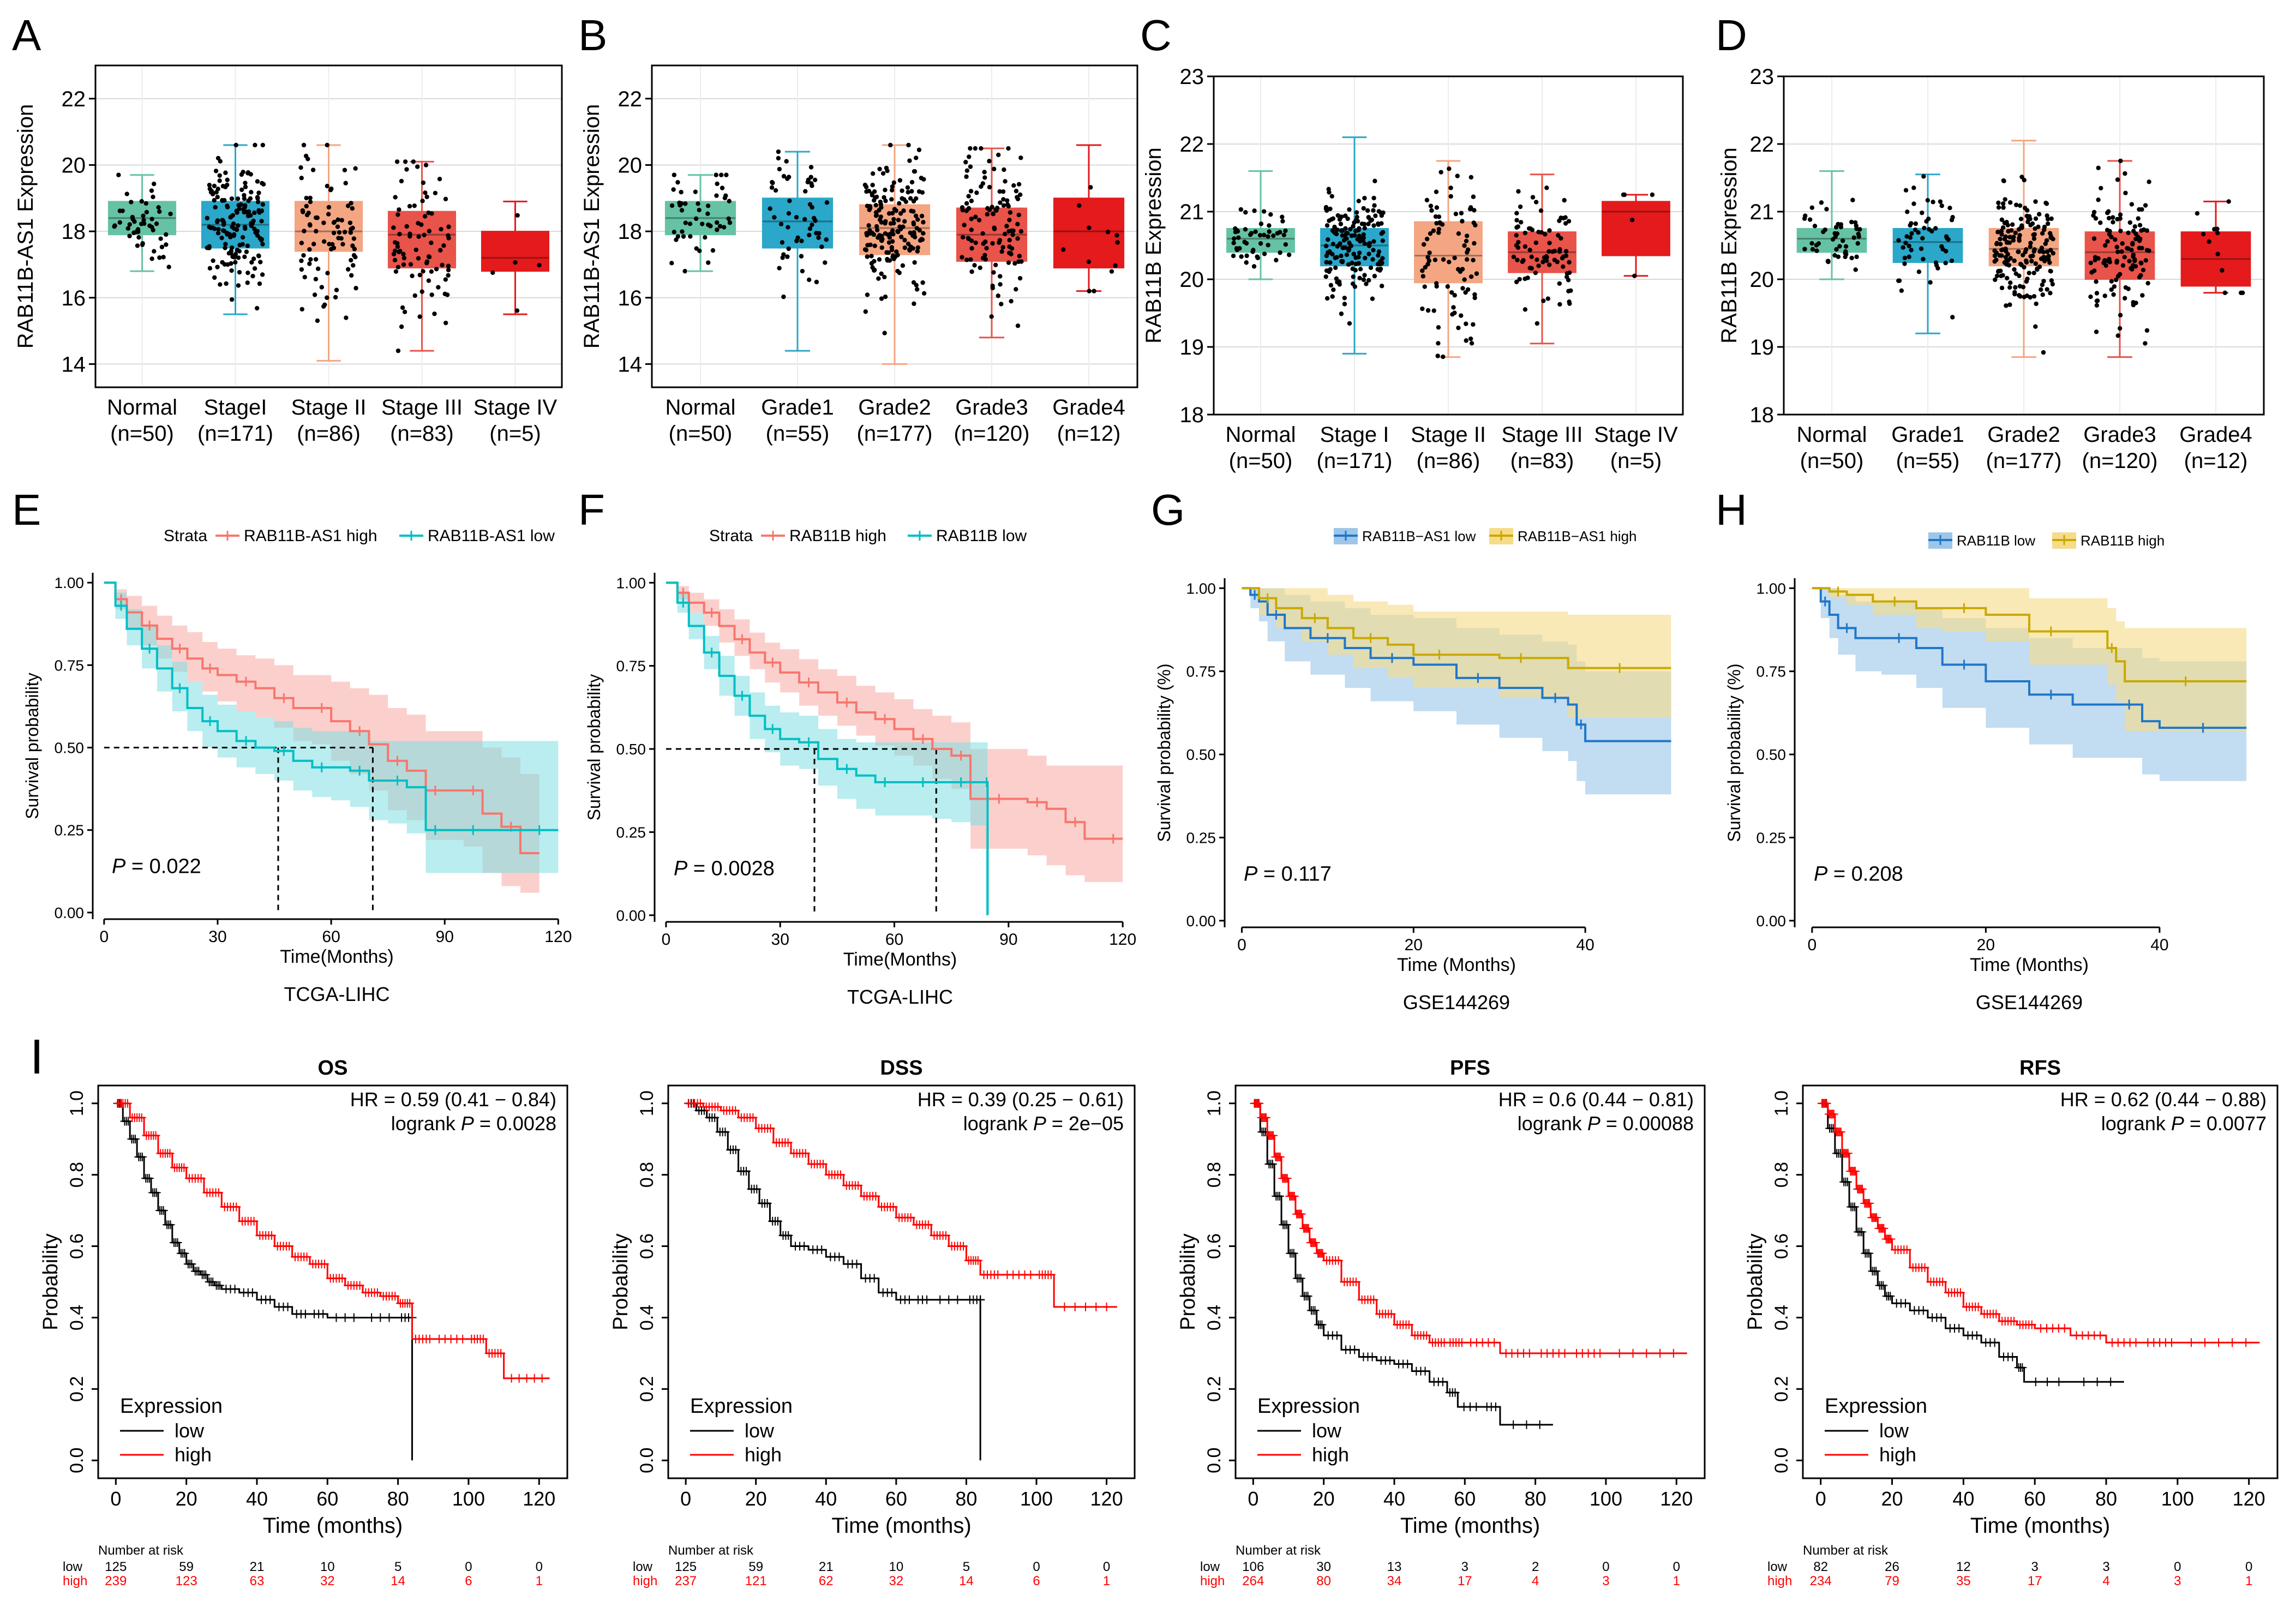  I want to click on legend-label: high, so click(763, 1454).